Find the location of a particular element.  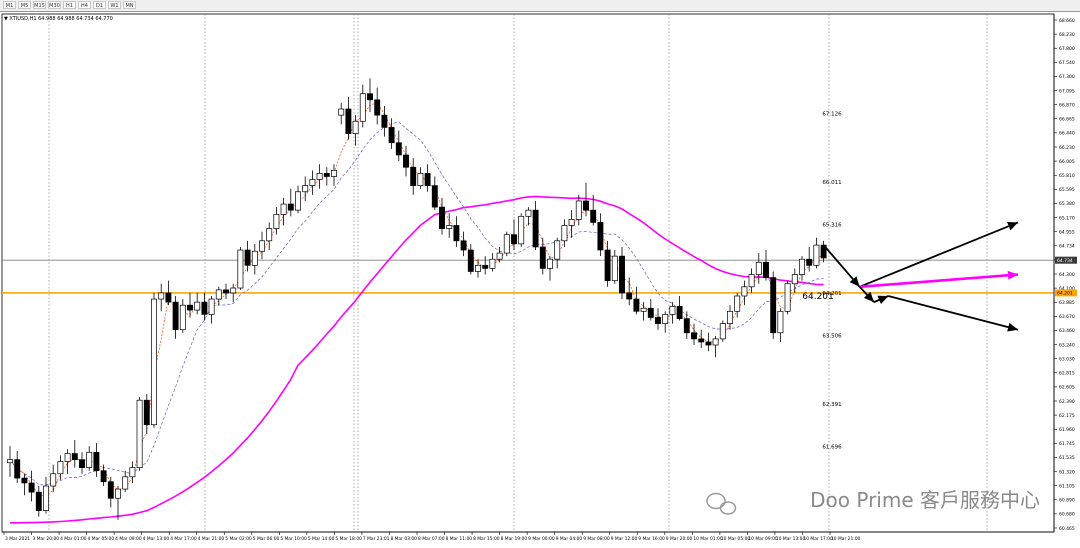

price-tick-label: 66.230 is located at coordinates (1067, 148).